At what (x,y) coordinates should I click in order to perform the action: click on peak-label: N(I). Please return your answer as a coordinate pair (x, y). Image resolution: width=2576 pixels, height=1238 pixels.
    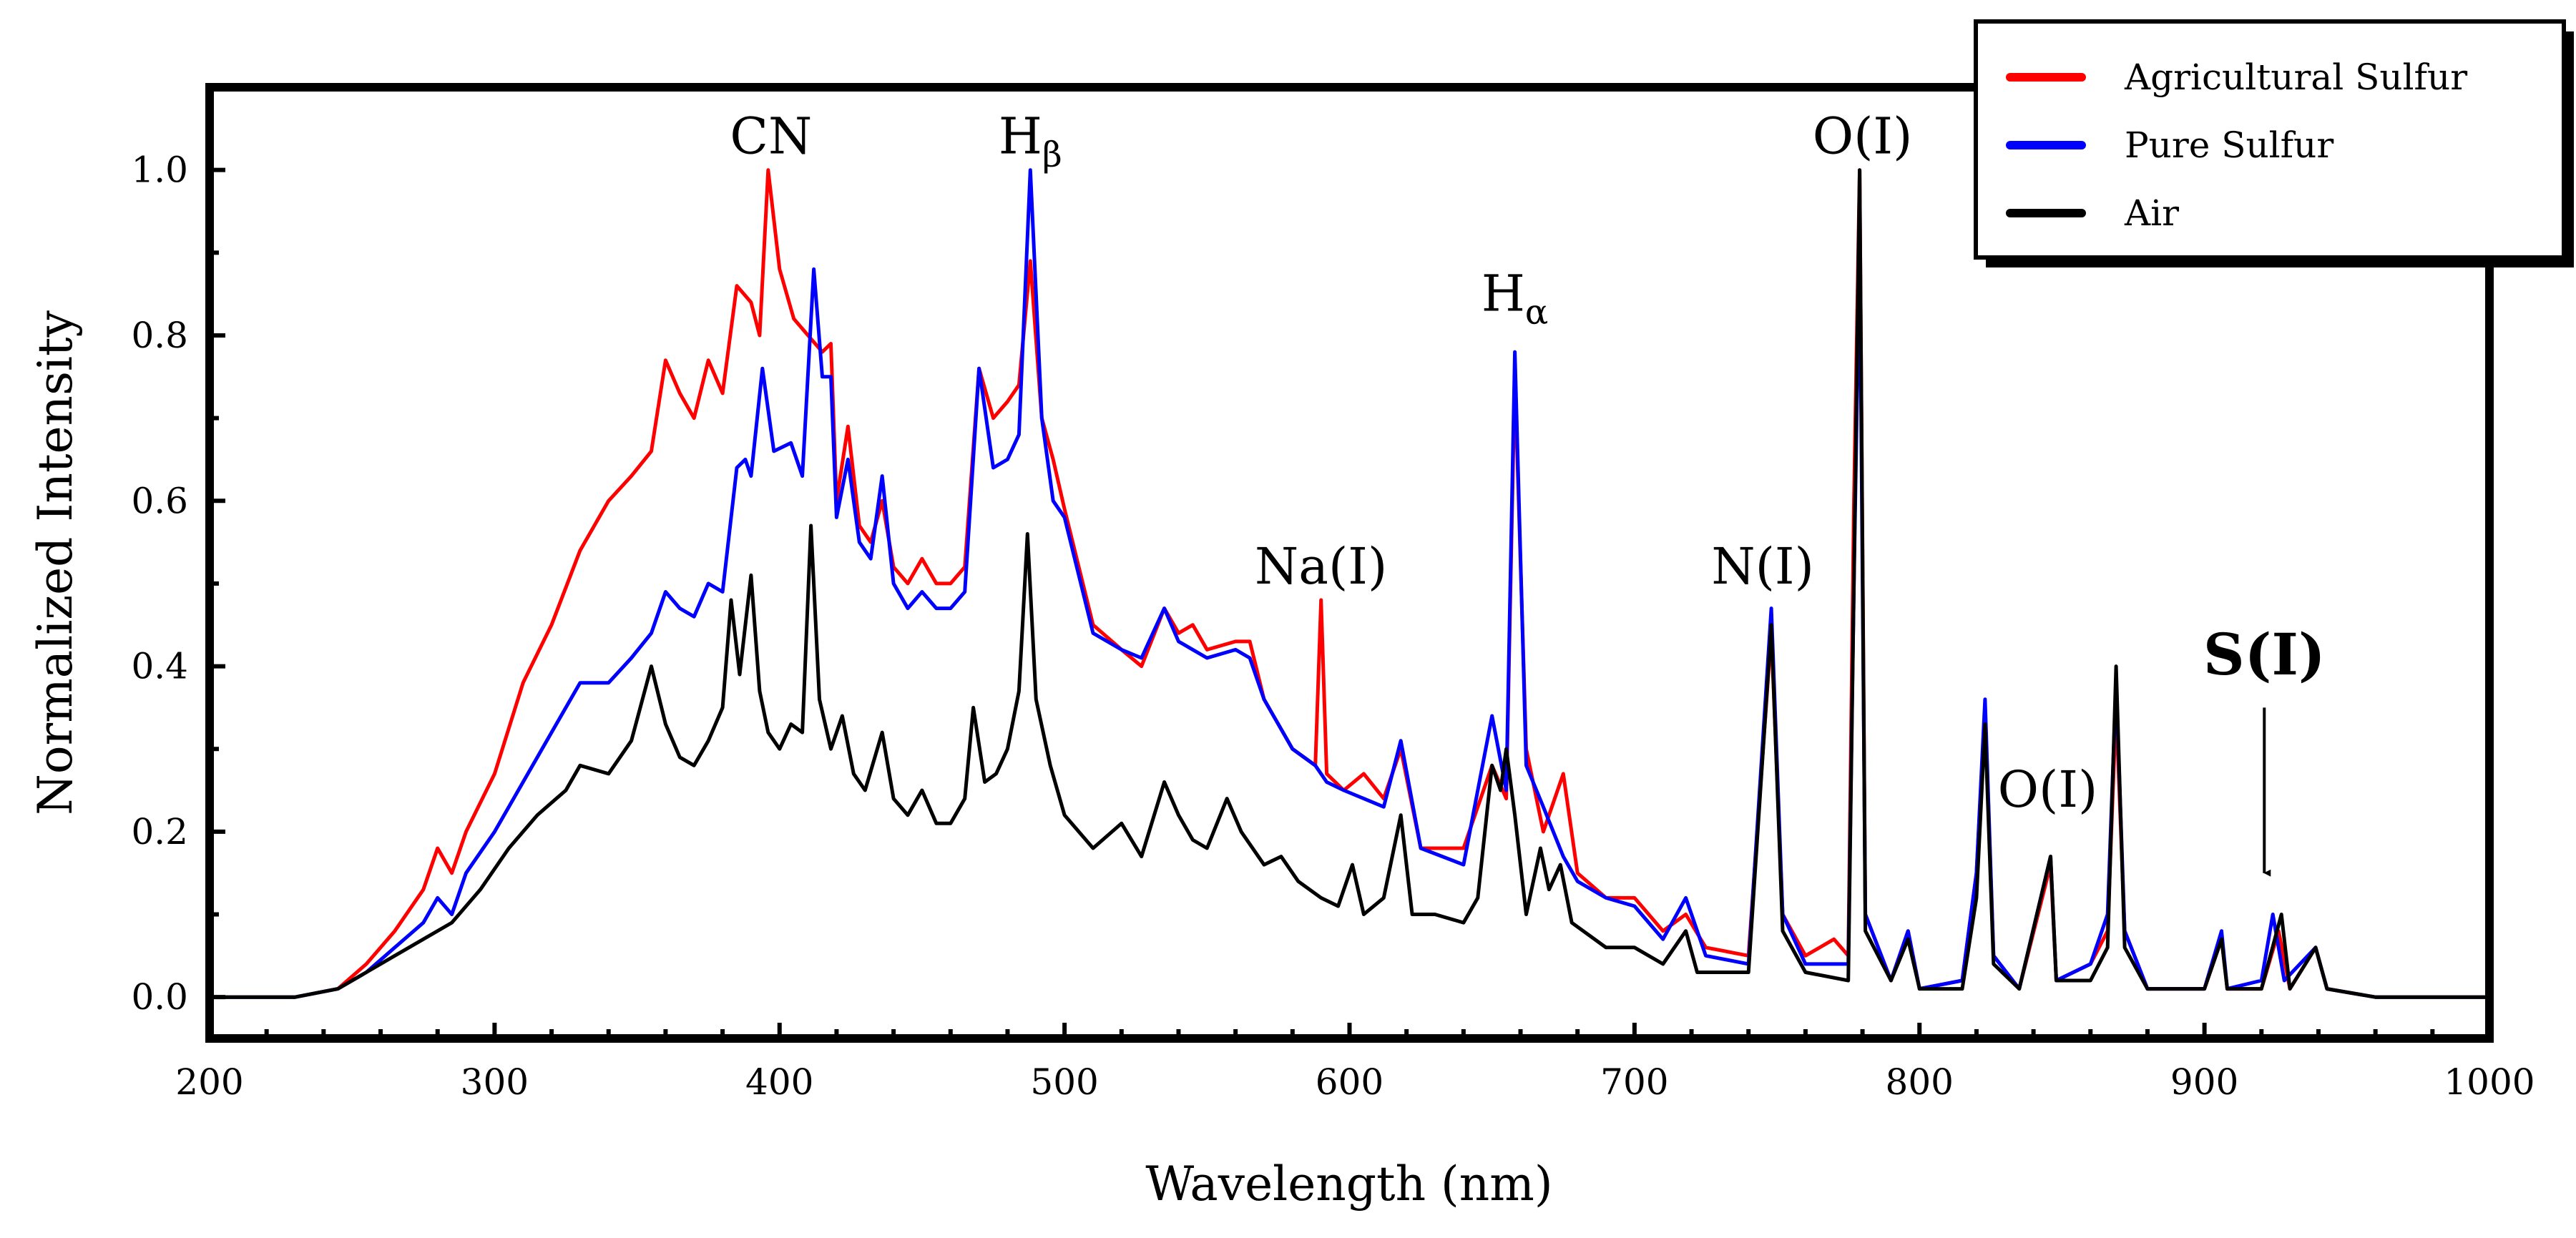
    Looking at the image, I should click on (1762, 566).